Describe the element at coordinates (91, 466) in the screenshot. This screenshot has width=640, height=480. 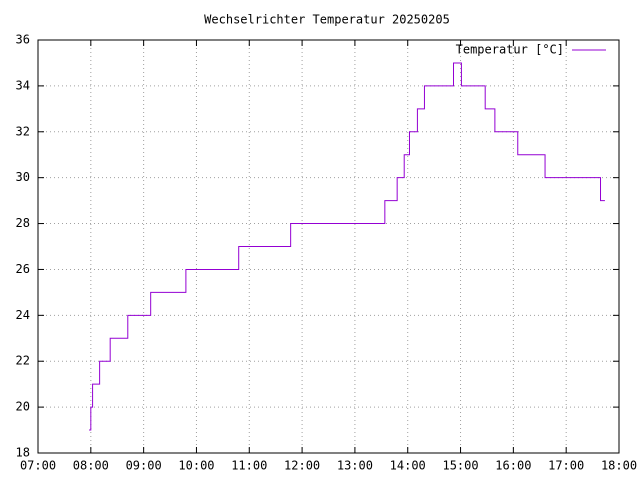
I see `x-tick-label: 08:00` at that location.